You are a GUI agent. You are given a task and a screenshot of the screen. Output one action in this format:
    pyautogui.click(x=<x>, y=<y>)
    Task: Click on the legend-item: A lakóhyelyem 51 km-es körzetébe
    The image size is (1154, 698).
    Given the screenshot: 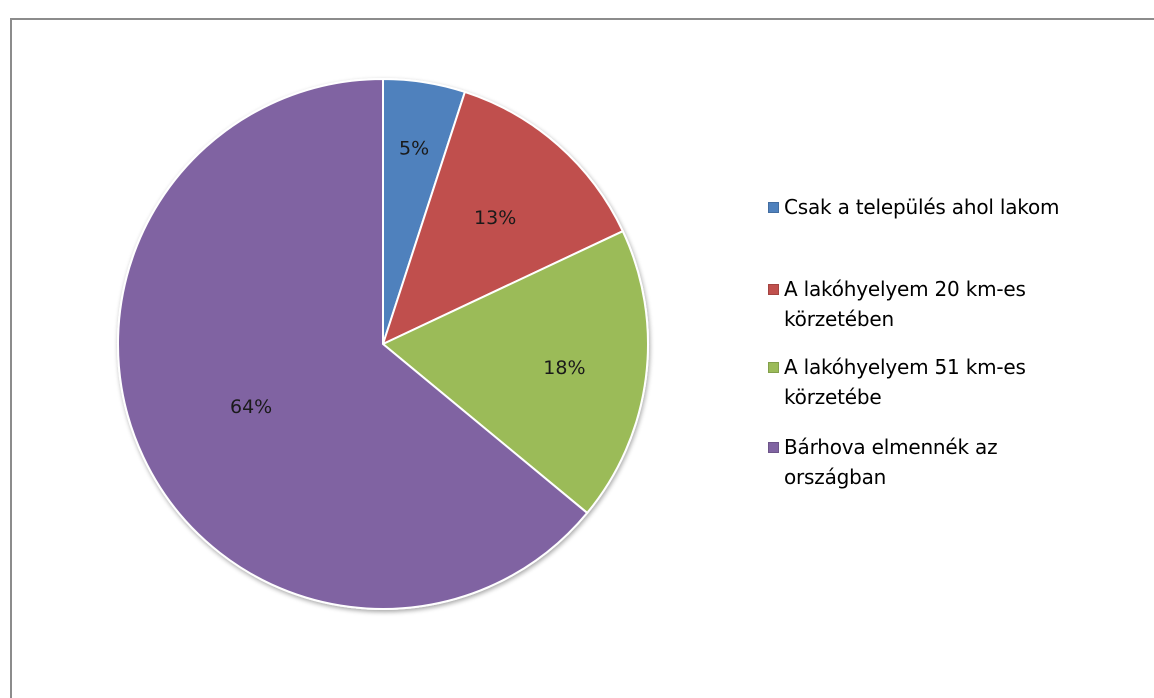 What is the action you would take?
    pyautogui.click(x=958, y=382)
    